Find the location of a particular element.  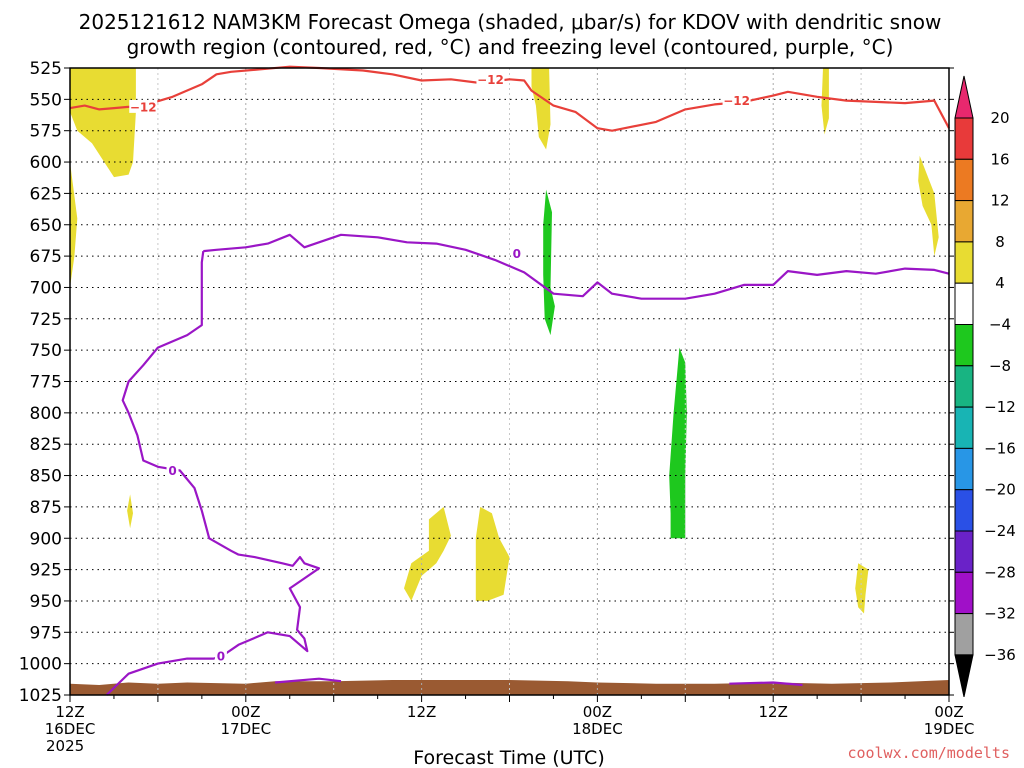

x-tick-label-0-1: 16DEC is located at coordinates (70, 729).